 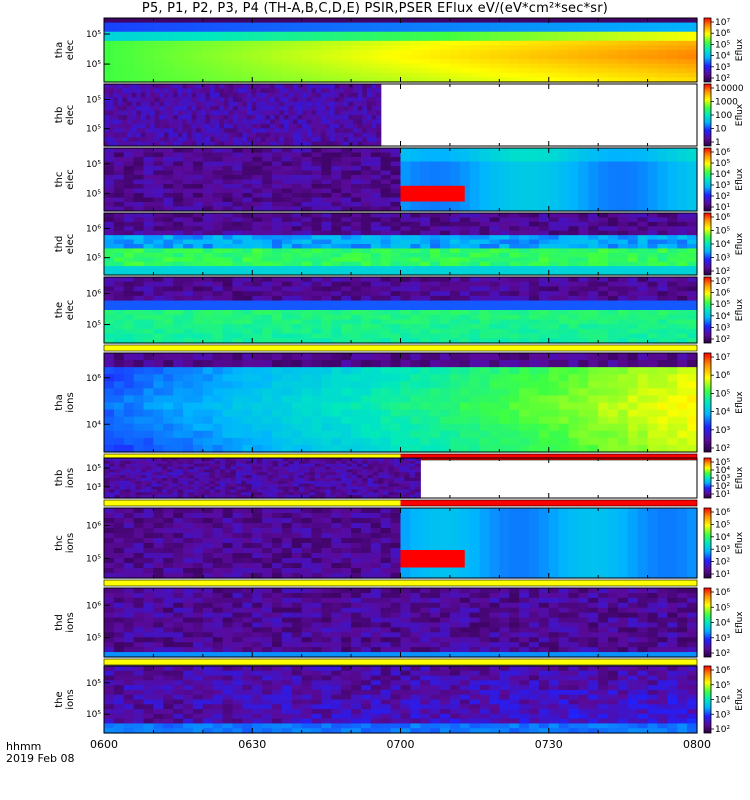 I want to click on panel-thd-ions: 10⁶ 10⁵ thd ions 10⁶ 10⁵ 10⁴ 10³ 10² Eflux, so click(x=399, y=626).